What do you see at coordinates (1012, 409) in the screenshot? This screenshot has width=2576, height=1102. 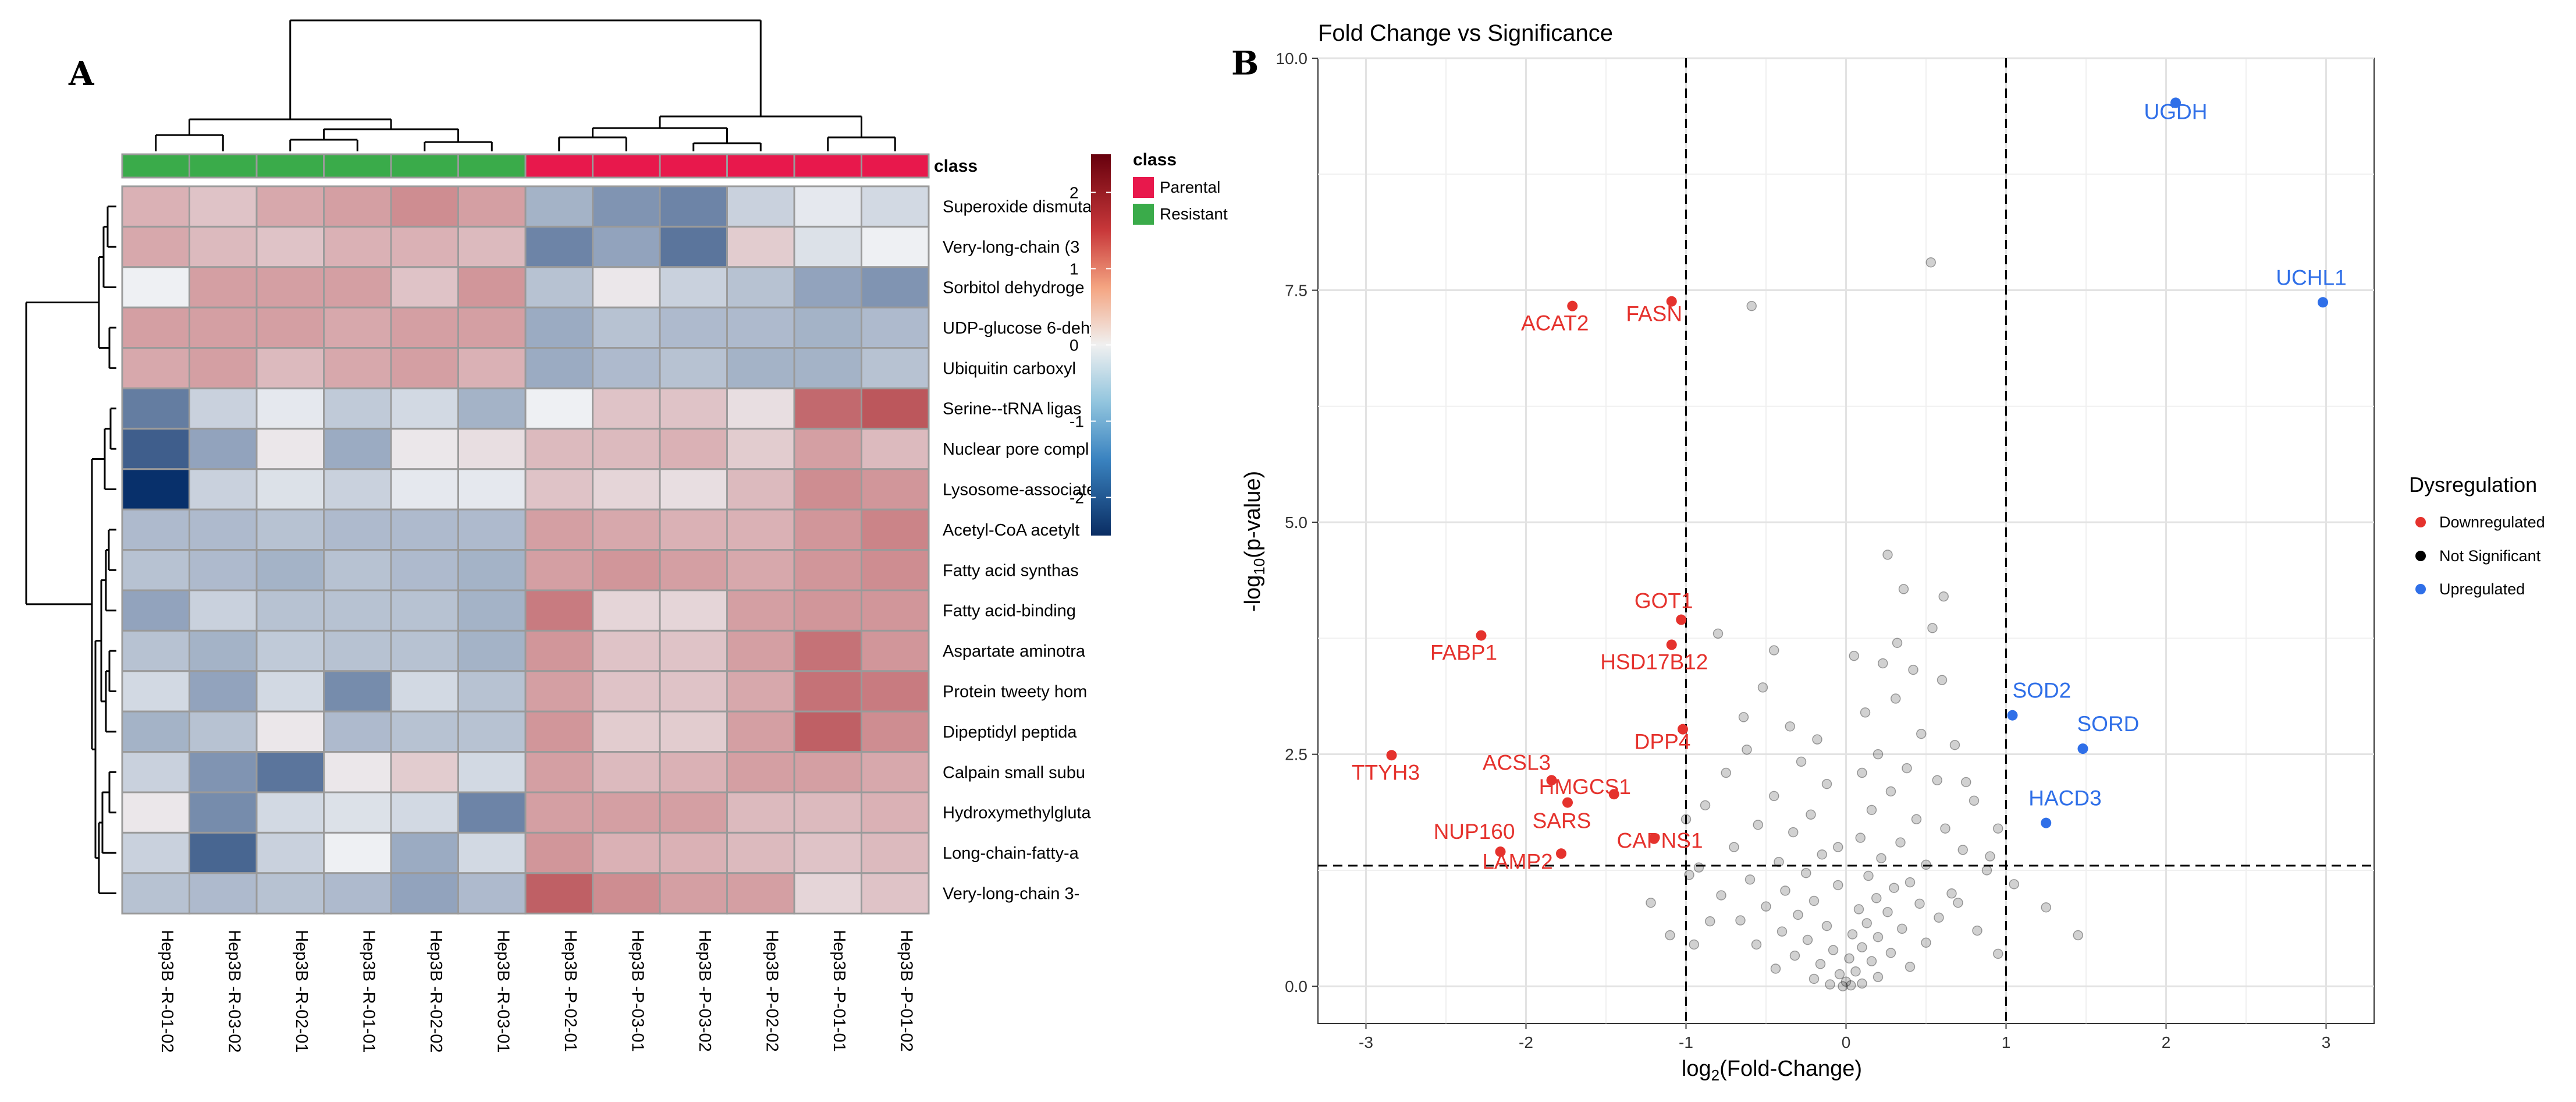 I see `heatmap-row-label: Serine--tRNA ligas` at bounding box center [1012, 409].